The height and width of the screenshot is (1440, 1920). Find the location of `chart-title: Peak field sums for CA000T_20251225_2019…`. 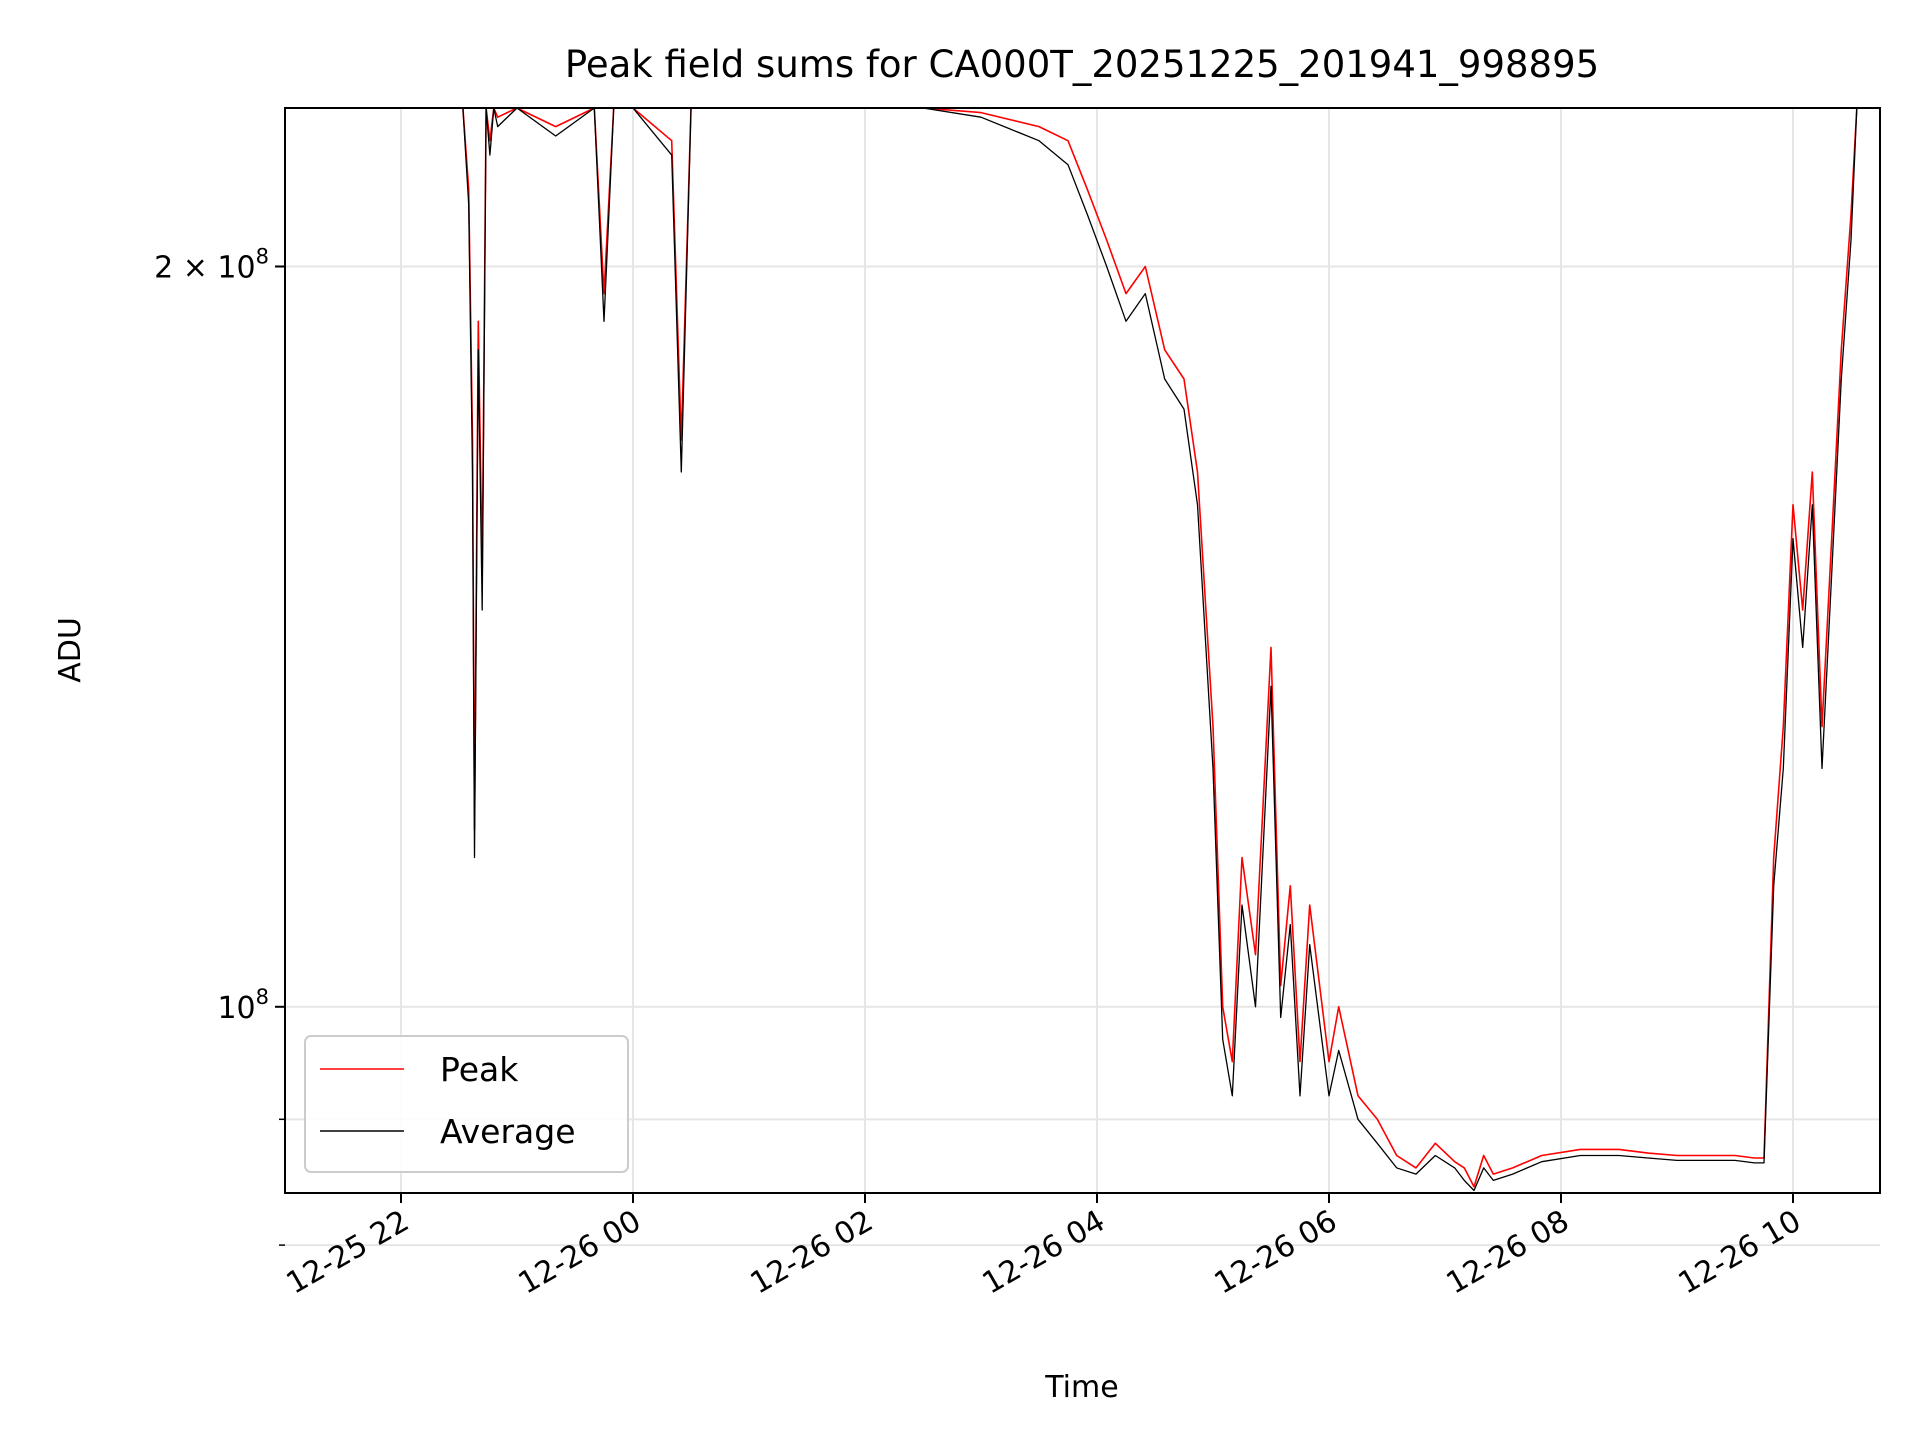

chart-title: Peak field sums for CA000T_20251225_2019… is located at coordinates (1082, 64).